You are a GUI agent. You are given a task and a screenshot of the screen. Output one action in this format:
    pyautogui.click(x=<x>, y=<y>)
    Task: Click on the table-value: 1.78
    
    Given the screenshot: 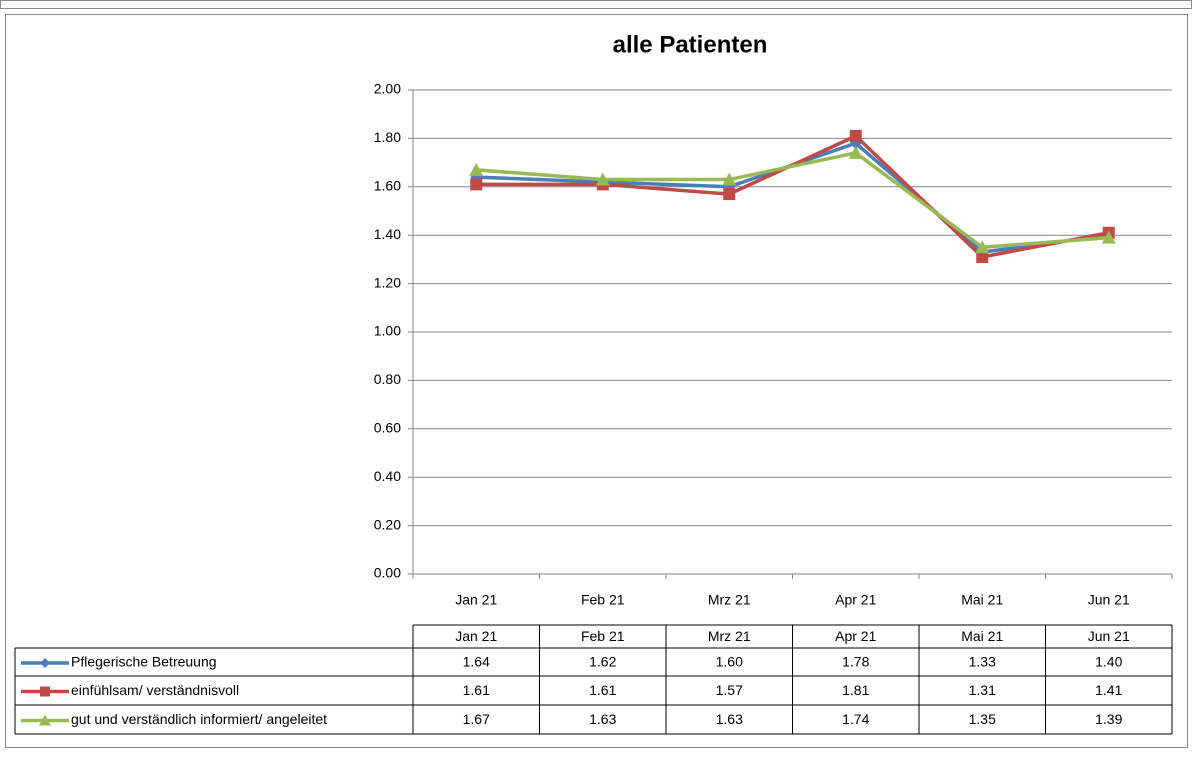 What is the action you would take?
    pyautogui.click(x=855, y=662)
    